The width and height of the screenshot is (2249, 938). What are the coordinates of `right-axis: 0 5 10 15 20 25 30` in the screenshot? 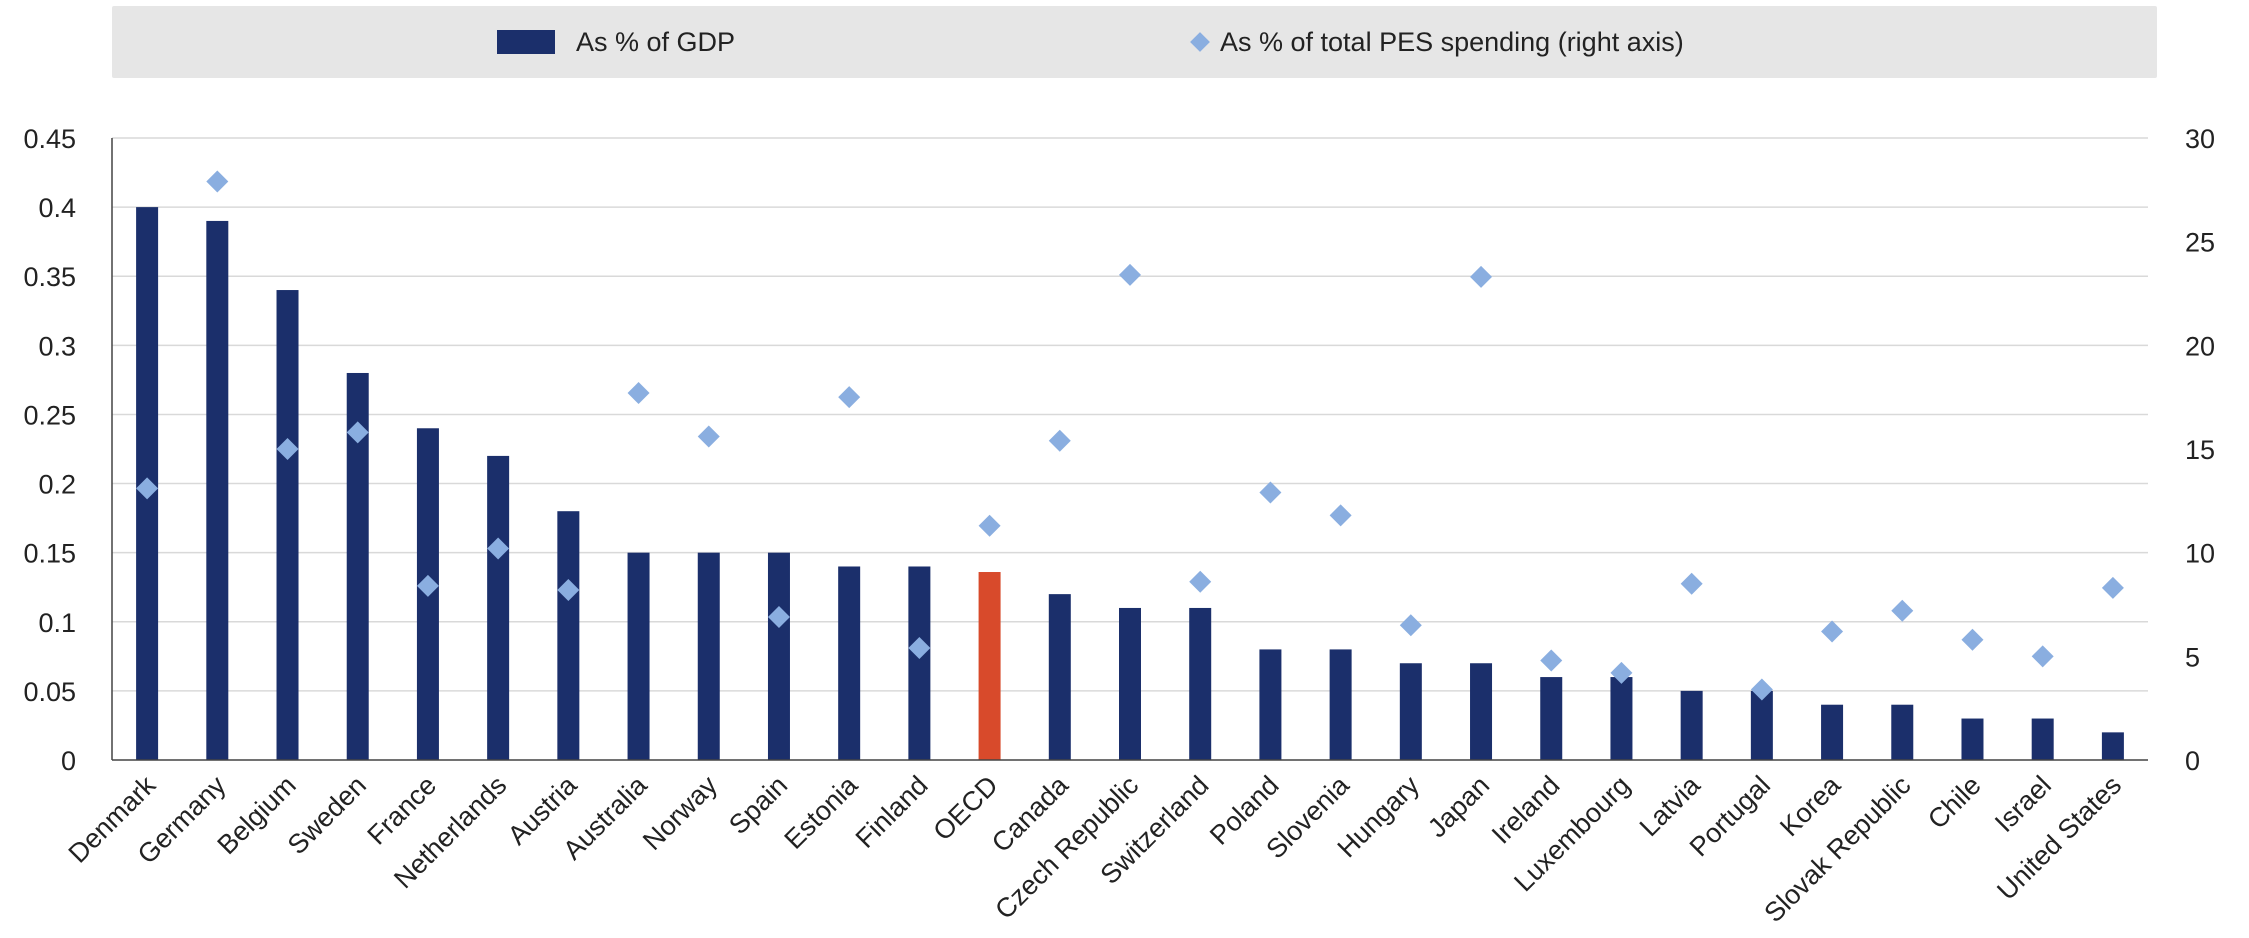 It's located at (2200, 450).